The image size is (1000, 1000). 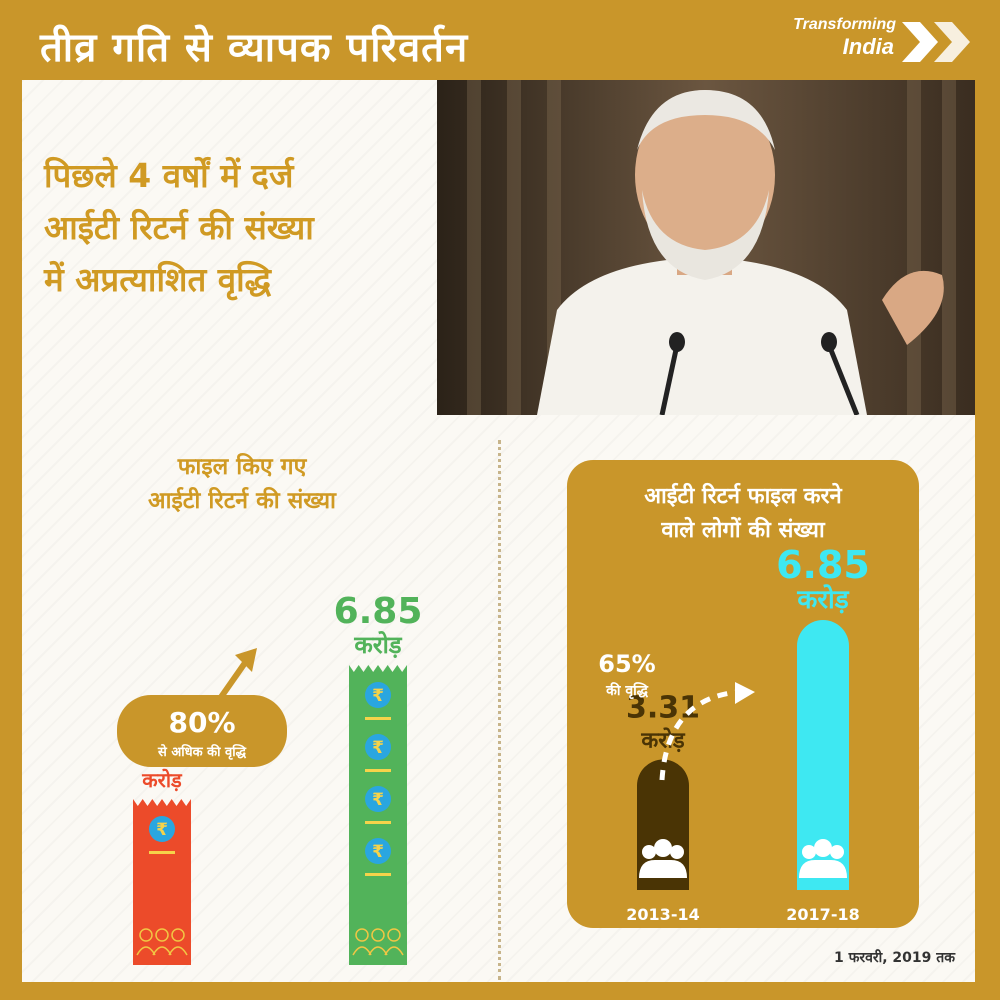 What do you see at coordinates (158, 279) in the screenshot?
I see `headline-line3: में अप्रत्याशित वृद्धि` at bounding box center [158, 279].